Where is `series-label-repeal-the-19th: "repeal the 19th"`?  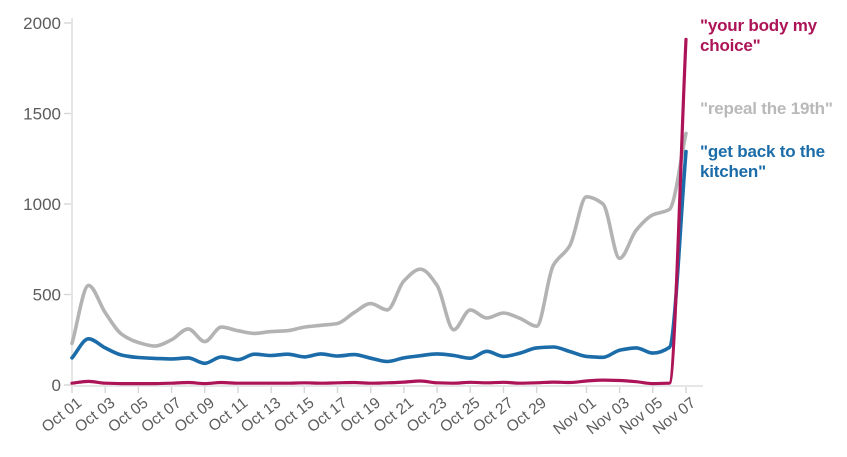 series-label-repeal-the-19th: "repeal the 19th" is located at coordinates (766, 108).